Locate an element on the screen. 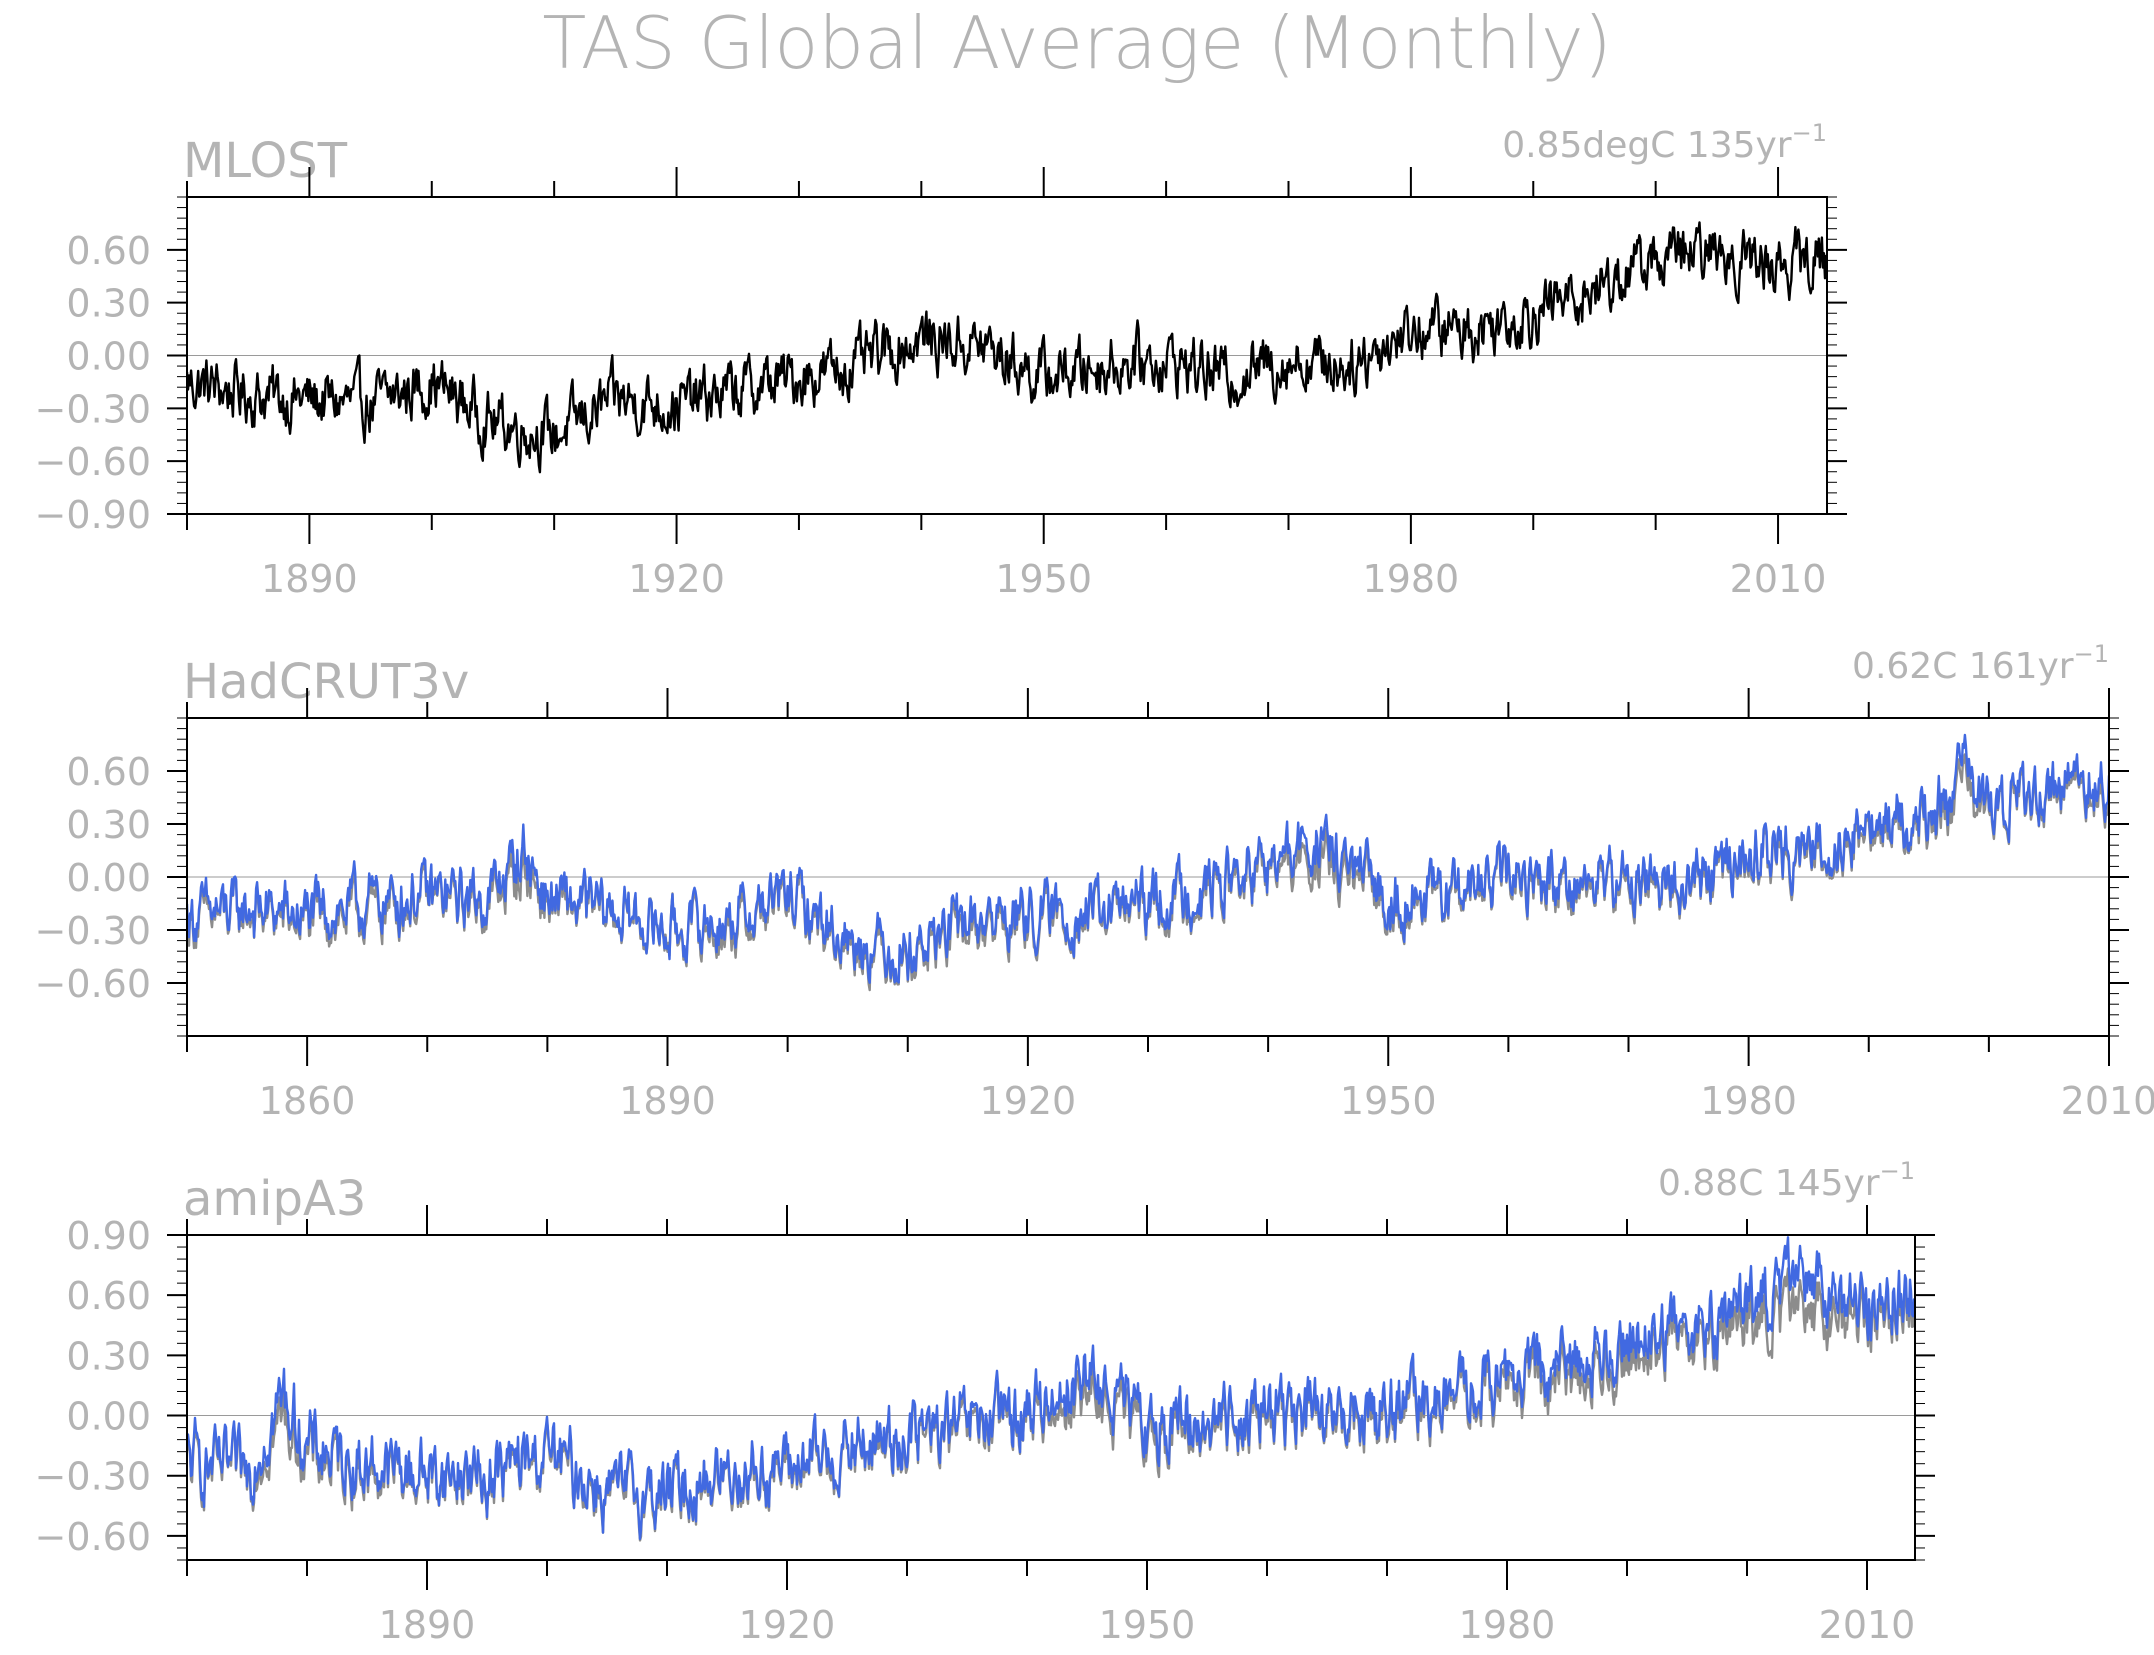  y-tick-label: −0.90 is located at coordinates (93, 515).